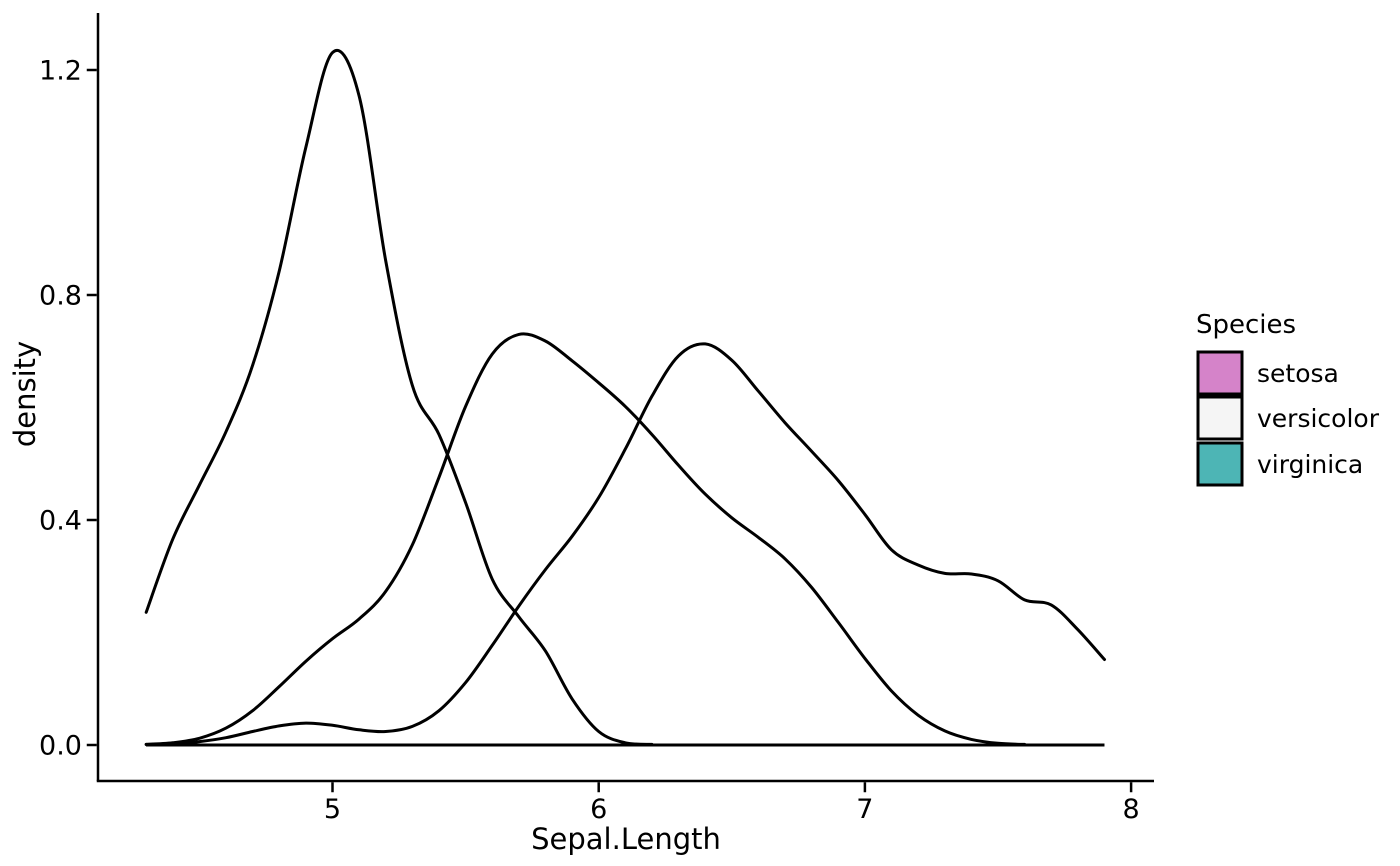 This screenshot has height=866, width=1400. What do you see at coordinates (60, 71) in the screenshot?
I see `y-axis-tick-label-1.2: 1.2` at bounding box center [60, 71].